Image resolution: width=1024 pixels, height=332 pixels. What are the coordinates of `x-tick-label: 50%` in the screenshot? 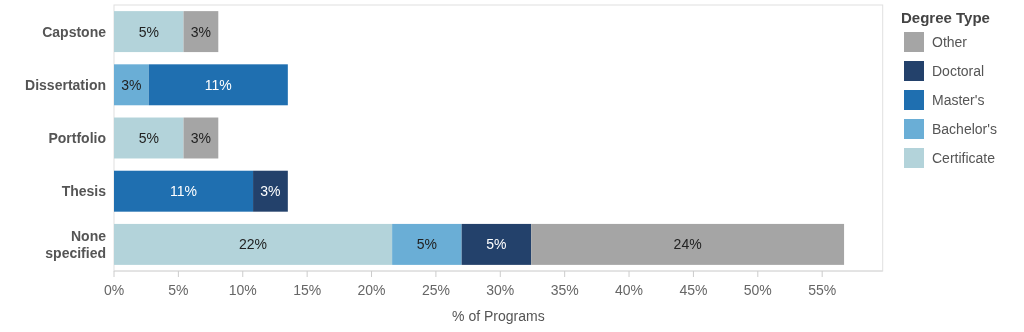 It's located at (757, 290).